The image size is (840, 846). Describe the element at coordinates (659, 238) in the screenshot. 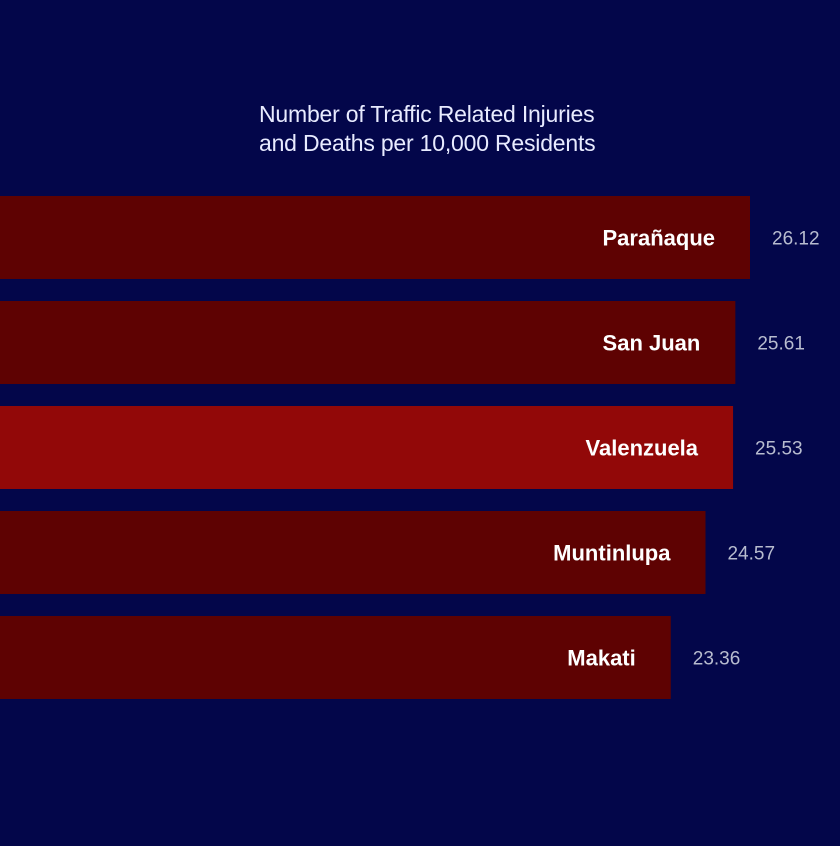

I see `category-label-0: Parañaque` at that location.